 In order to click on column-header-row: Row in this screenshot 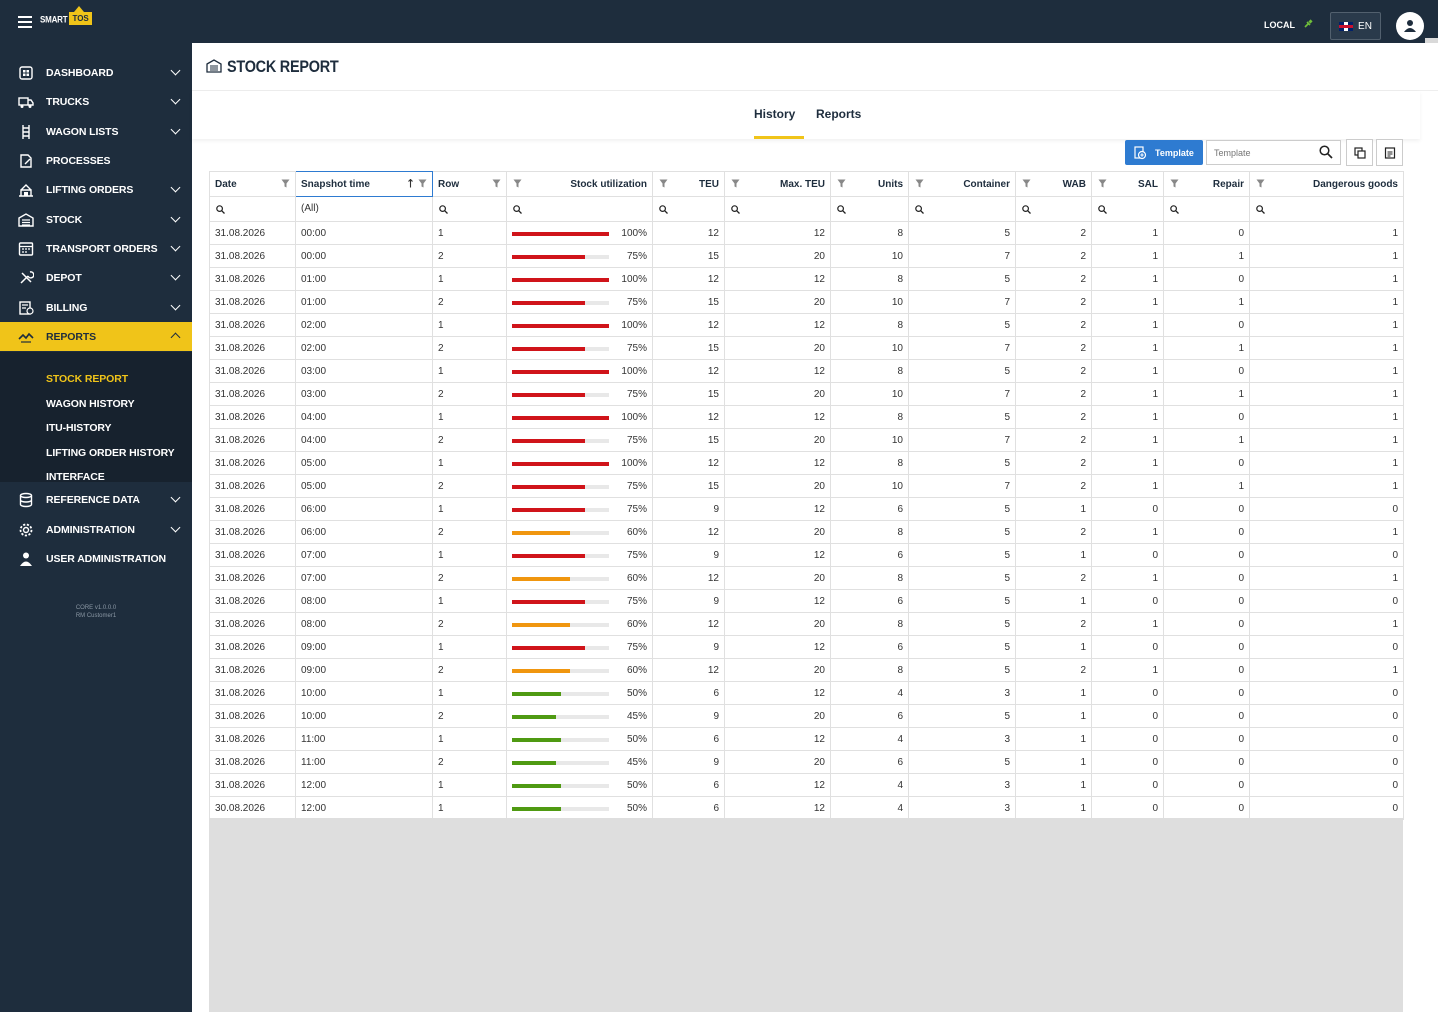, I will do `click(469, 184)`.